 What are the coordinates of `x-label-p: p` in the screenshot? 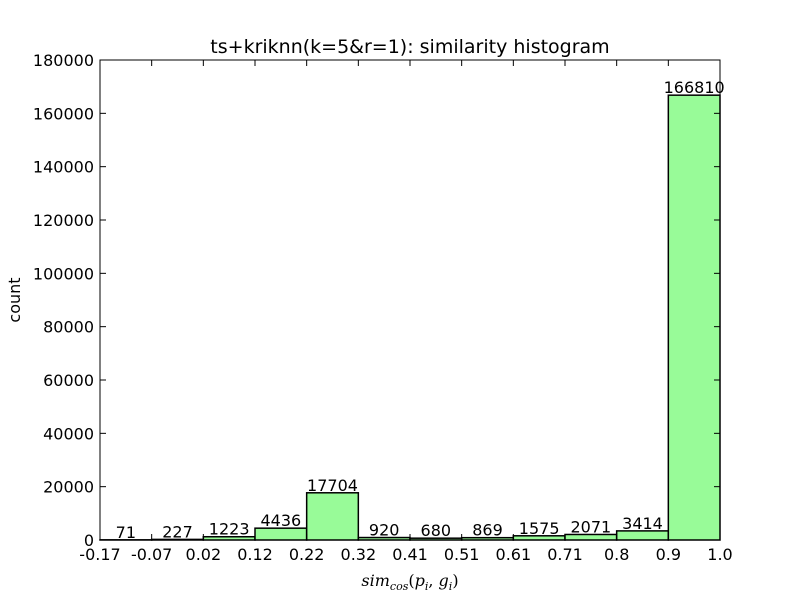 It's located at (420, 580).